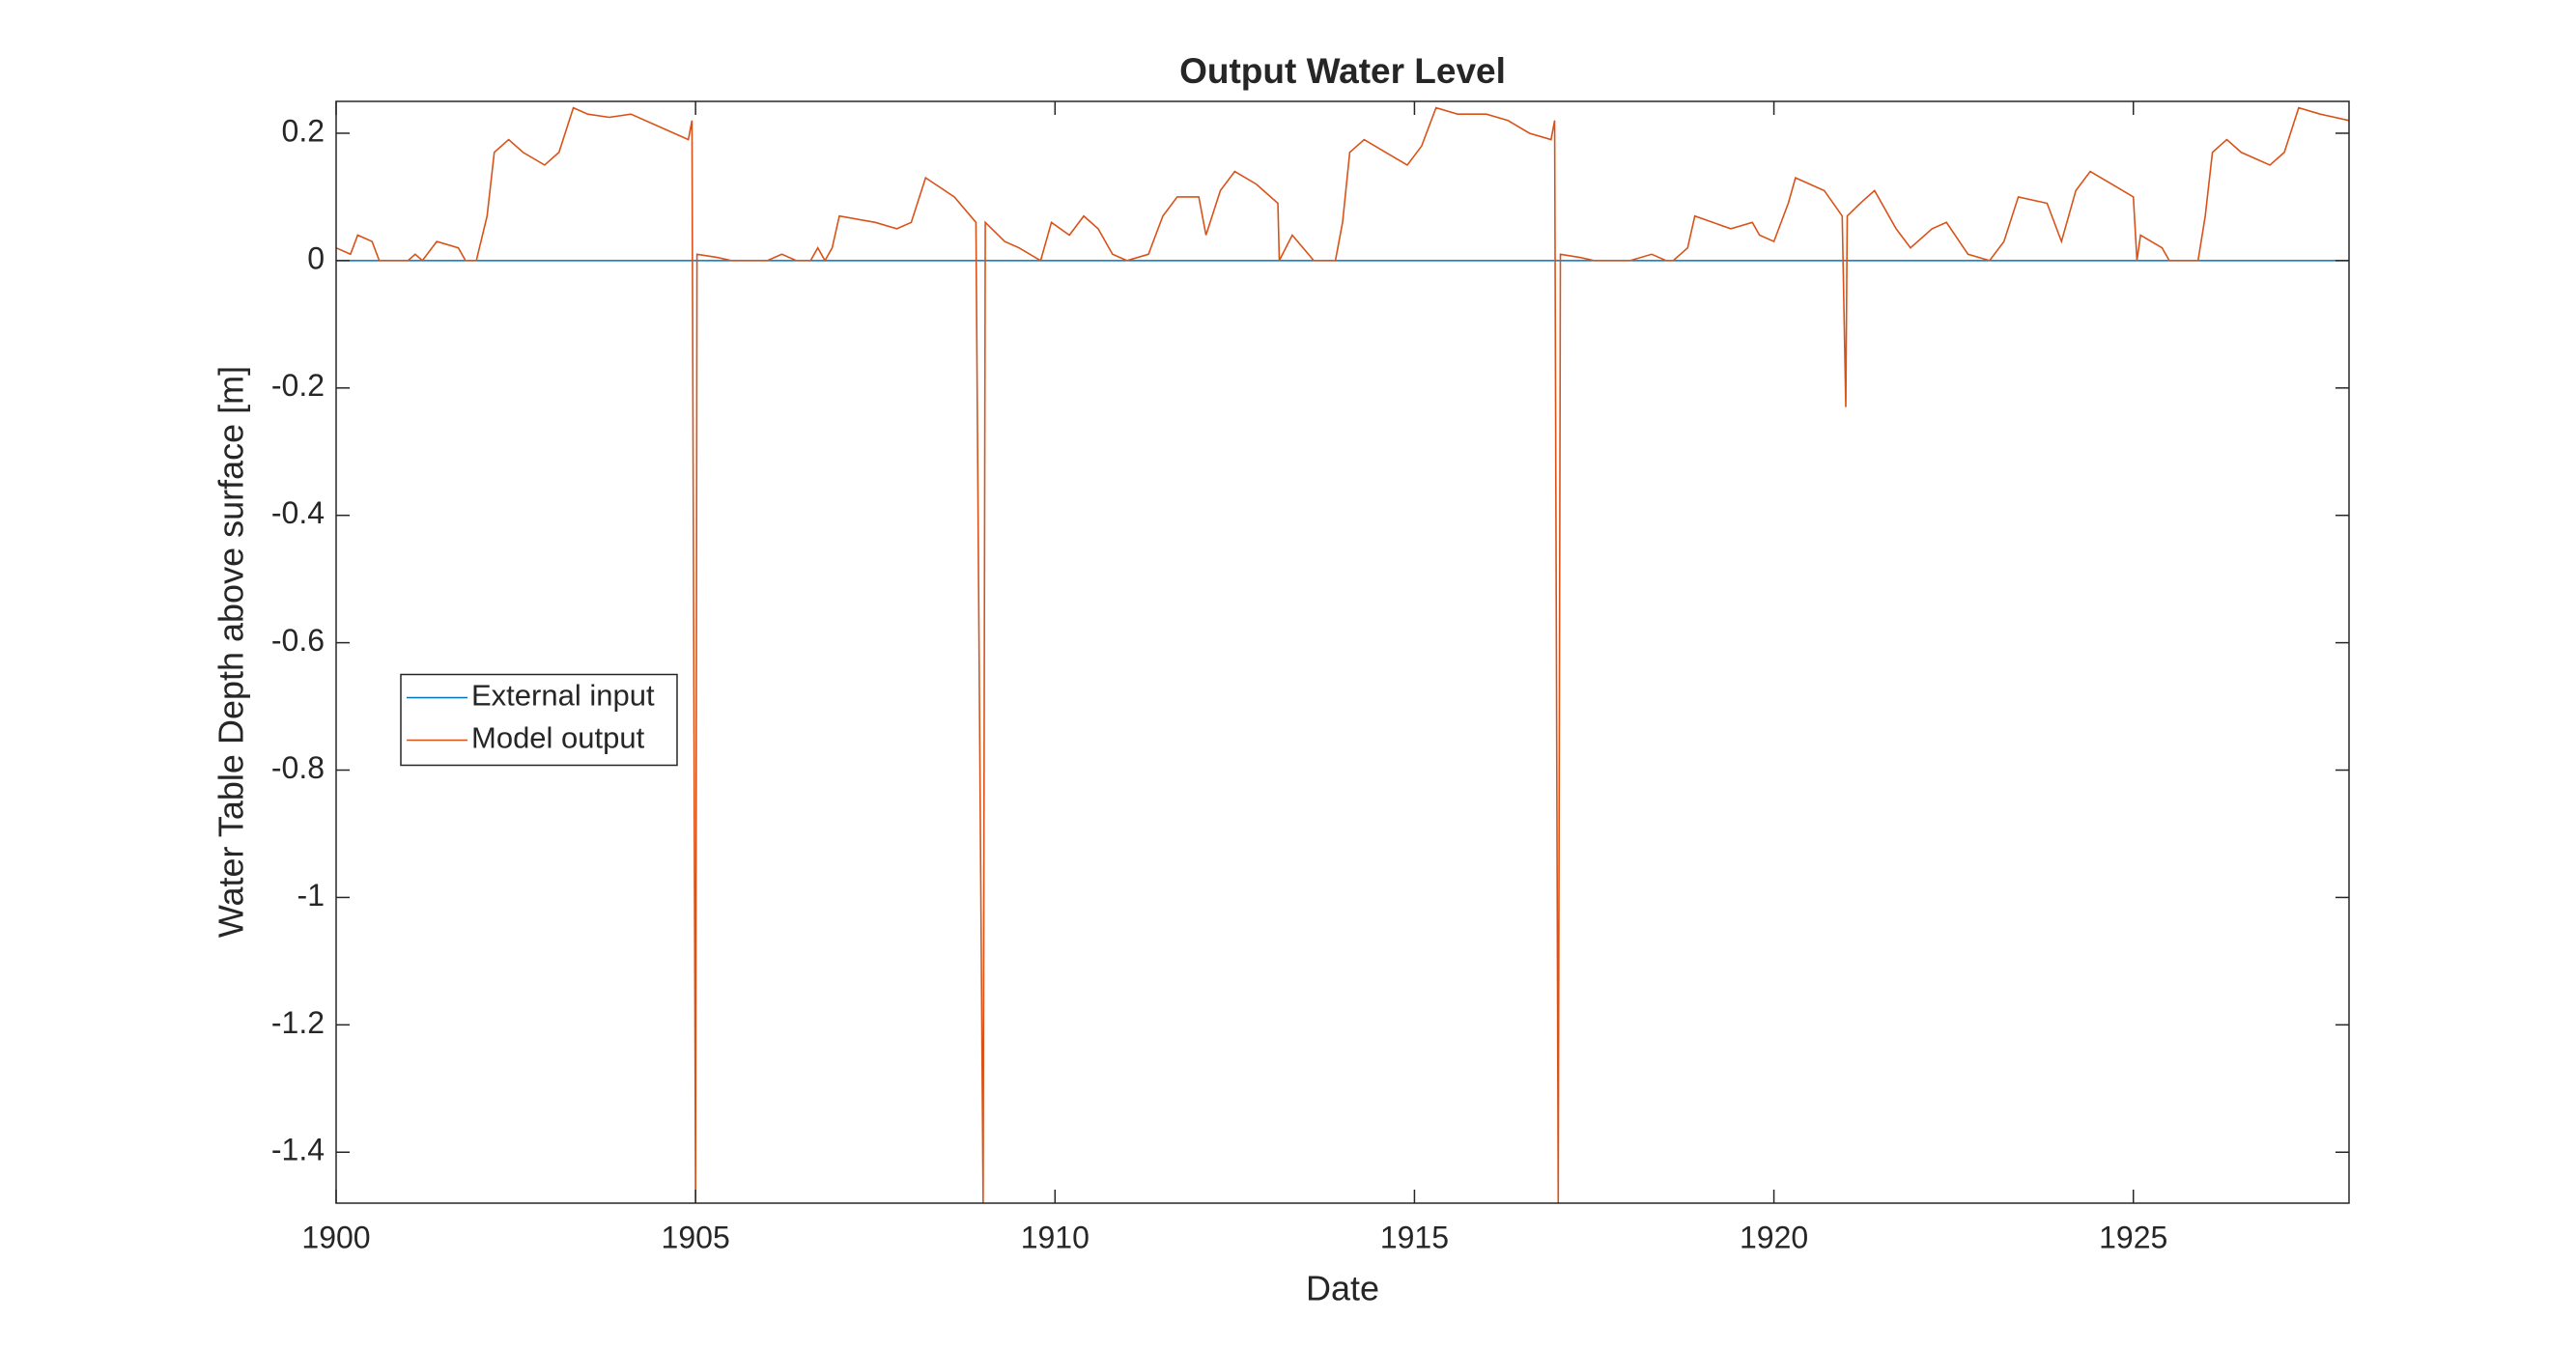 The height and width of the screenshot is (1348, 2576). What do you see at coordinates (1342, 1288) in the screenshot?
I see `x-axis-label: Date` at bounding box center [1342, 1288].